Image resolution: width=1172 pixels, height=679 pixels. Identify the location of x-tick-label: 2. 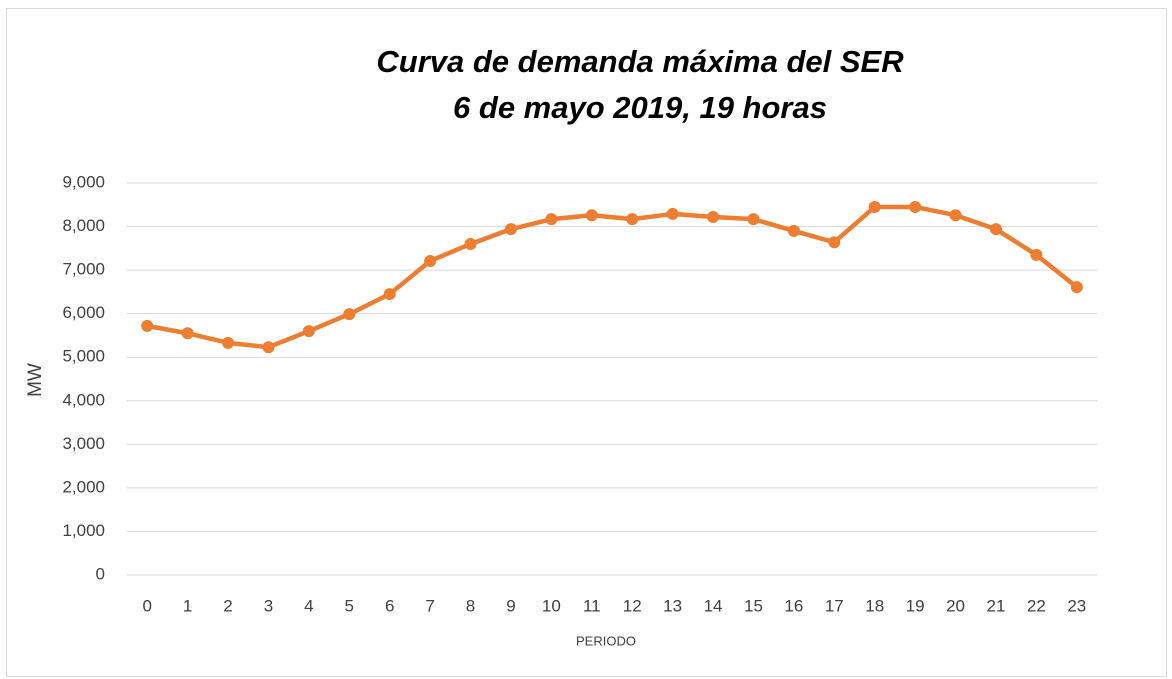
(227, 605).